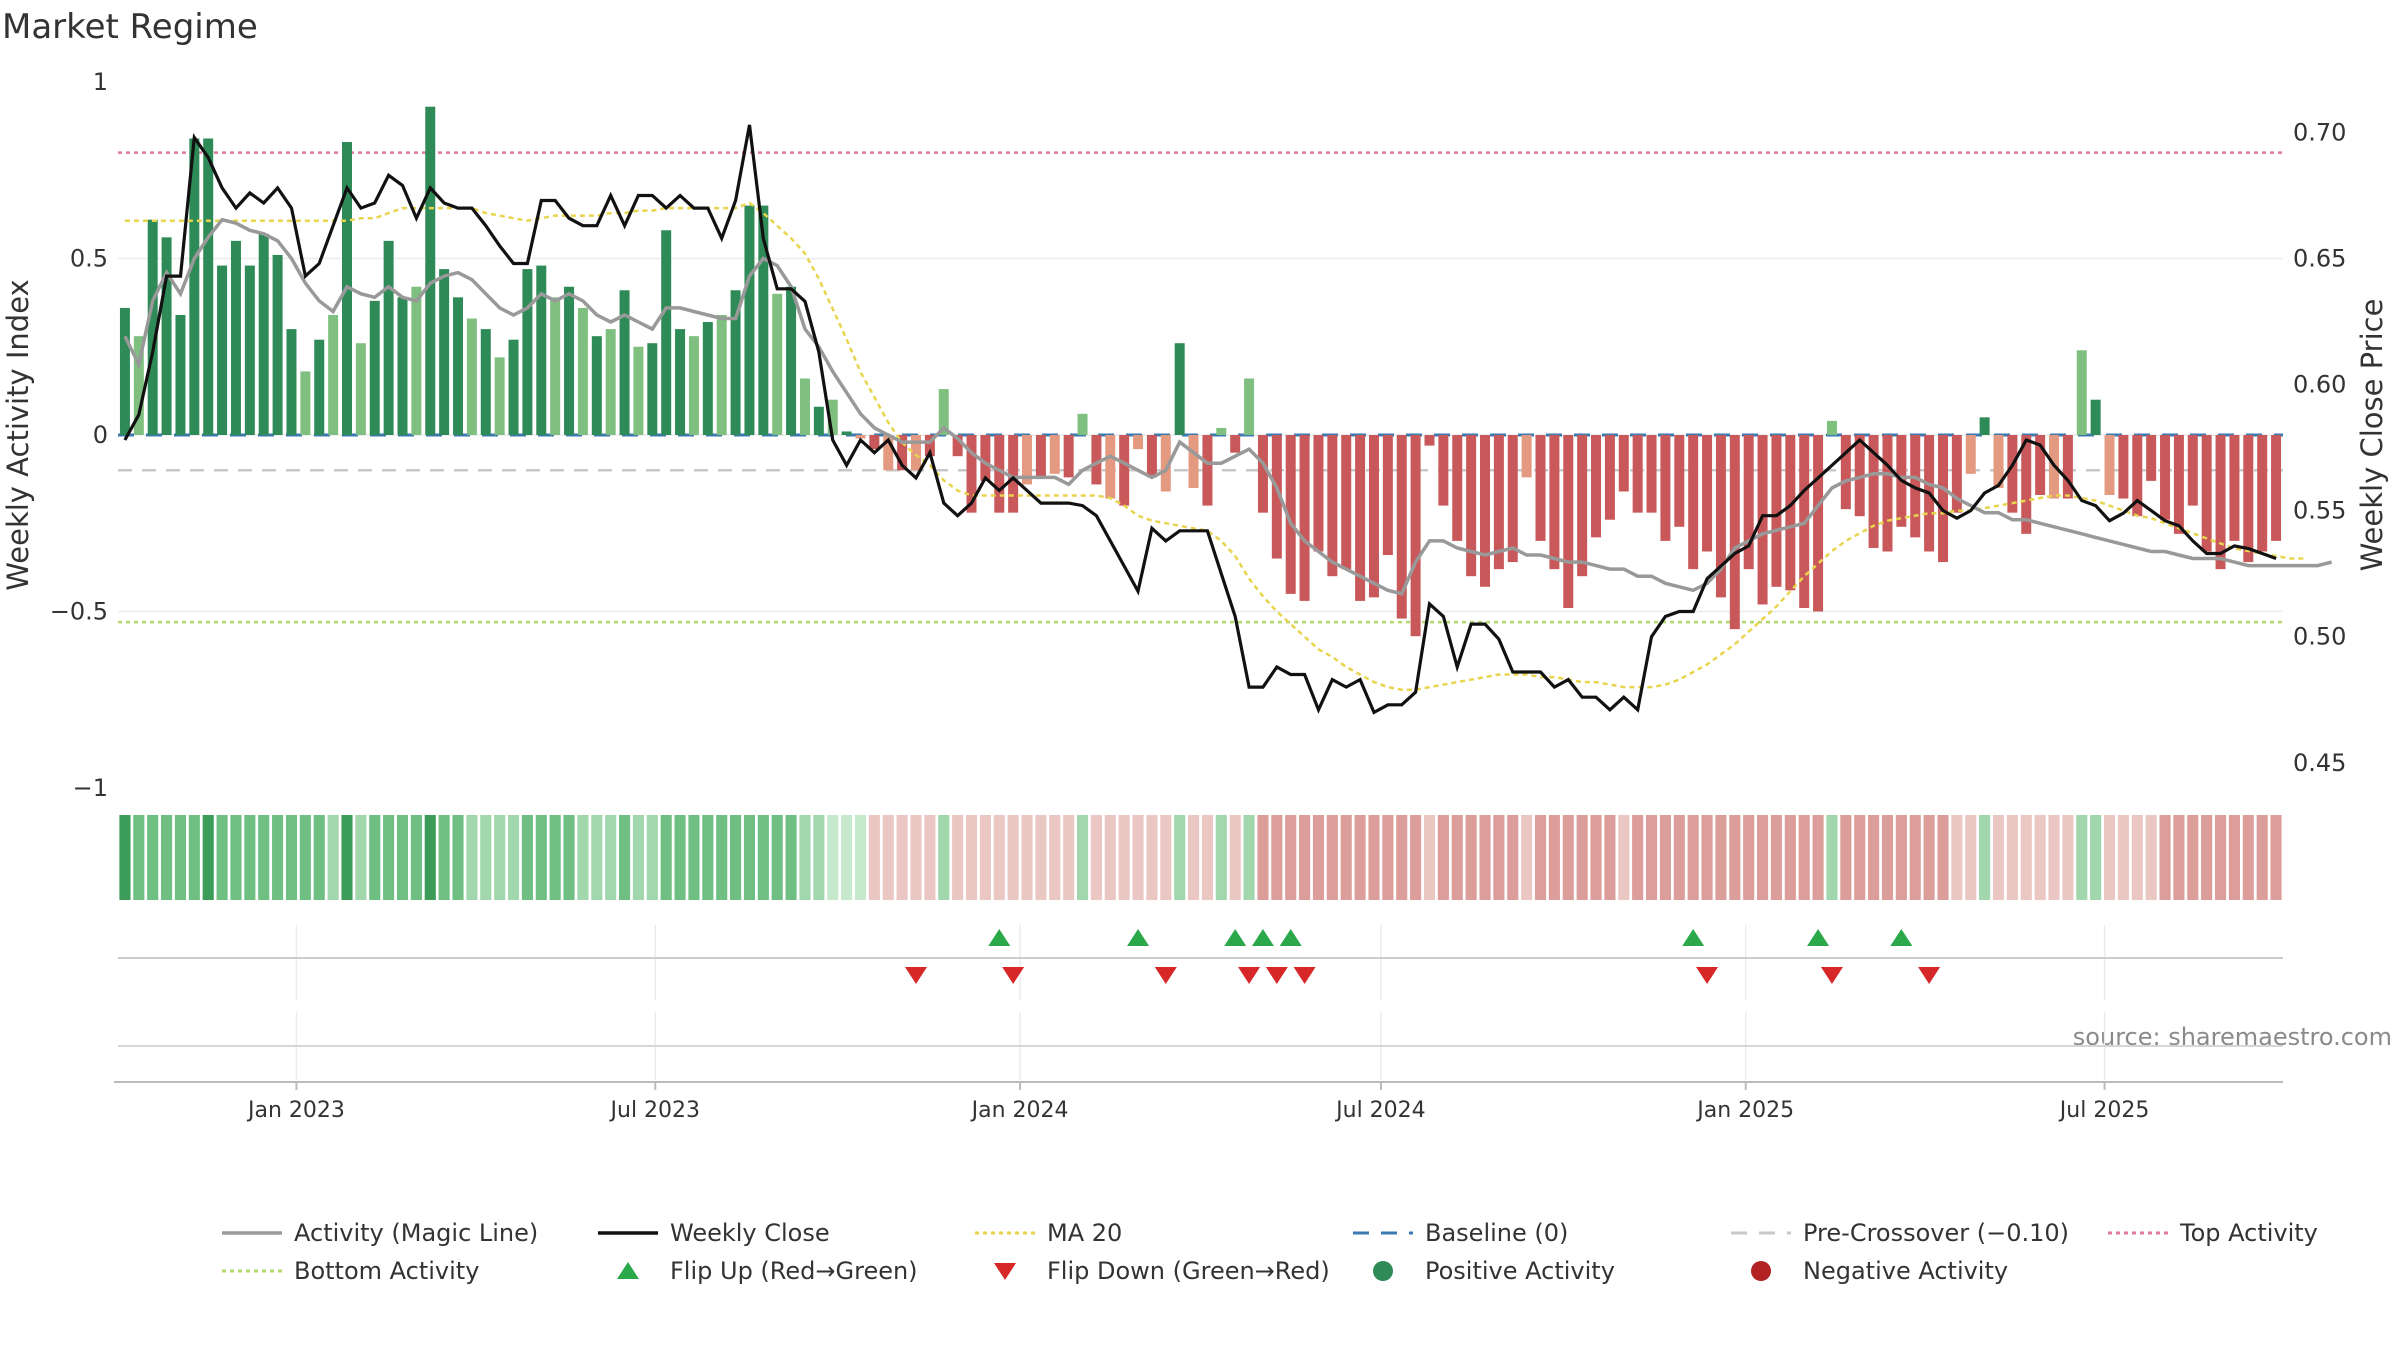 This screenshot has height=1354, width=2400. I want to click on flip-markers-panel, so click(1200, 956).